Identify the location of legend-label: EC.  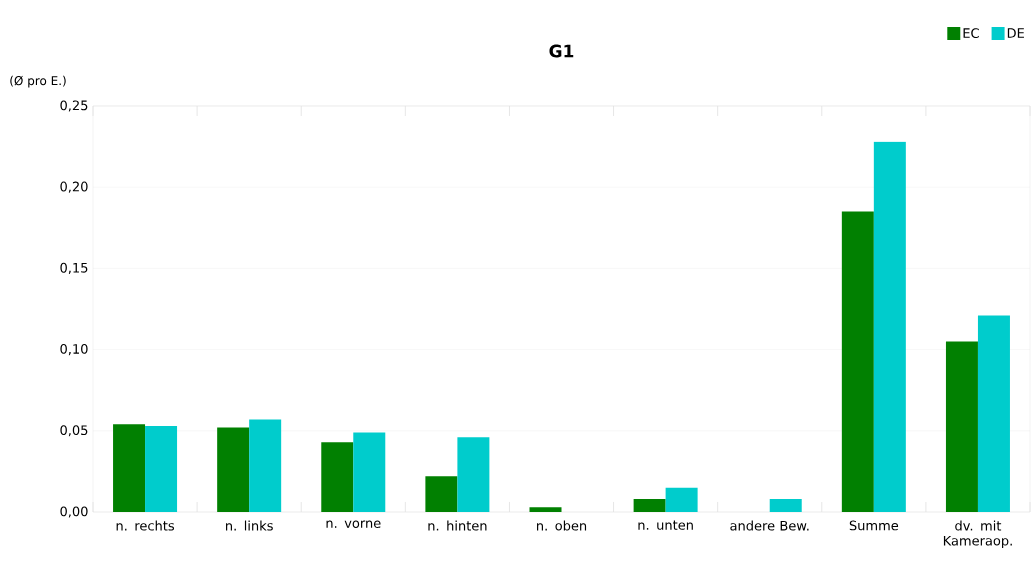
(971, 33).